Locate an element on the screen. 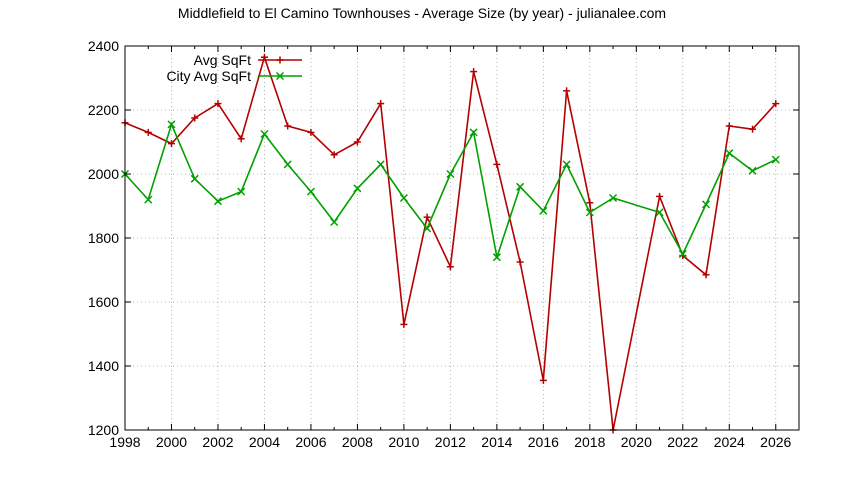 Image resolution: width=844 pixels, height=480 pixels. x-tick-label: 2018 is located at coordinates (589, 442).